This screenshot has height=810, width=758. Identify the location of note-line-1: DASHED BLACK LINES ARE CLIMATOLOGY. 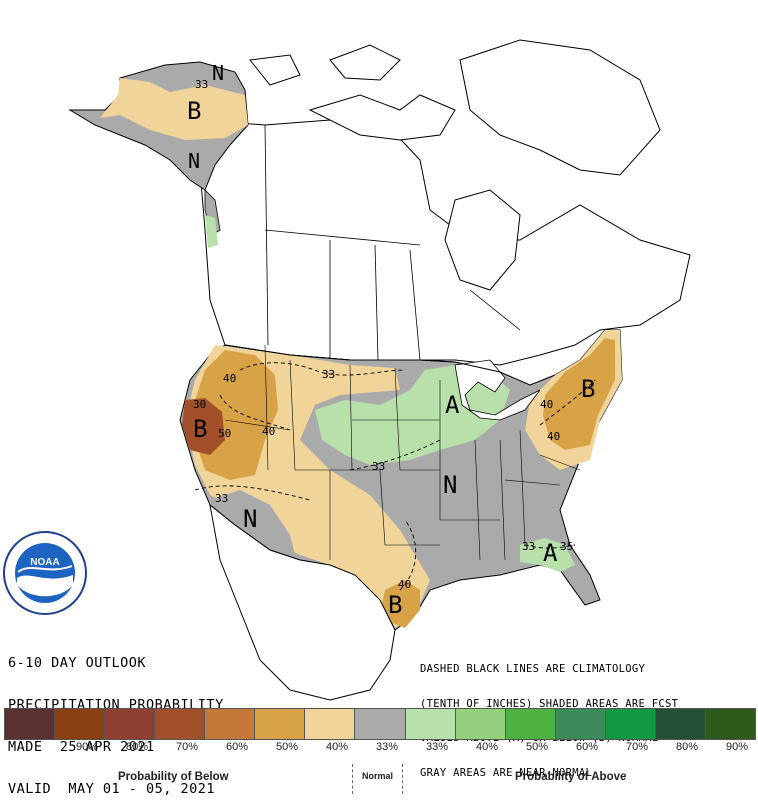
(533, 669).